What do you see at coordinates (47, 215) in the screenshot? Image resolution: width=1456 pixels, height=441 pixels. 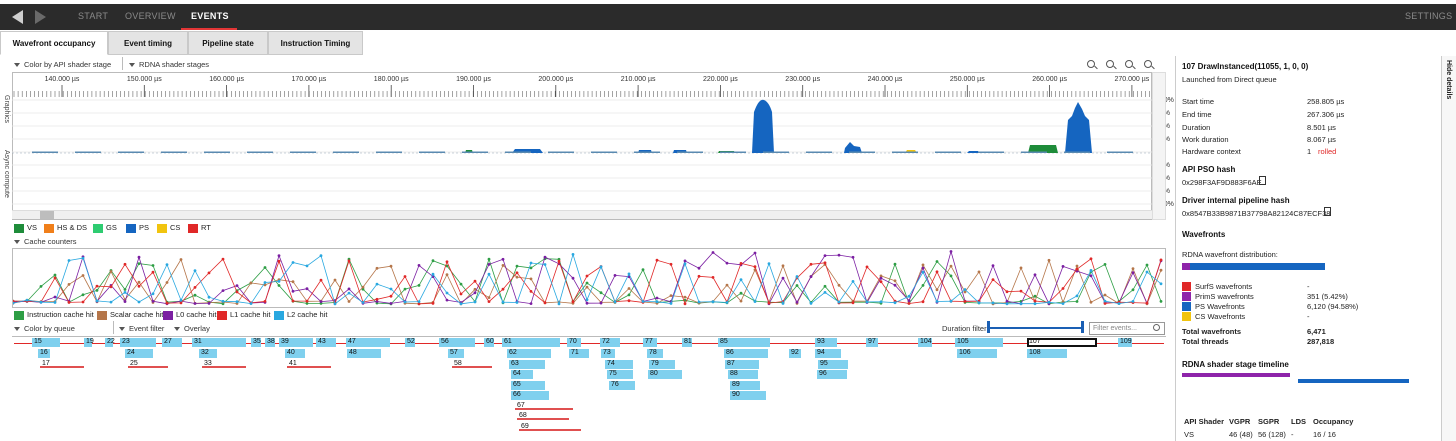 I see `scroll-thumb` at bounding box center [47, 215].